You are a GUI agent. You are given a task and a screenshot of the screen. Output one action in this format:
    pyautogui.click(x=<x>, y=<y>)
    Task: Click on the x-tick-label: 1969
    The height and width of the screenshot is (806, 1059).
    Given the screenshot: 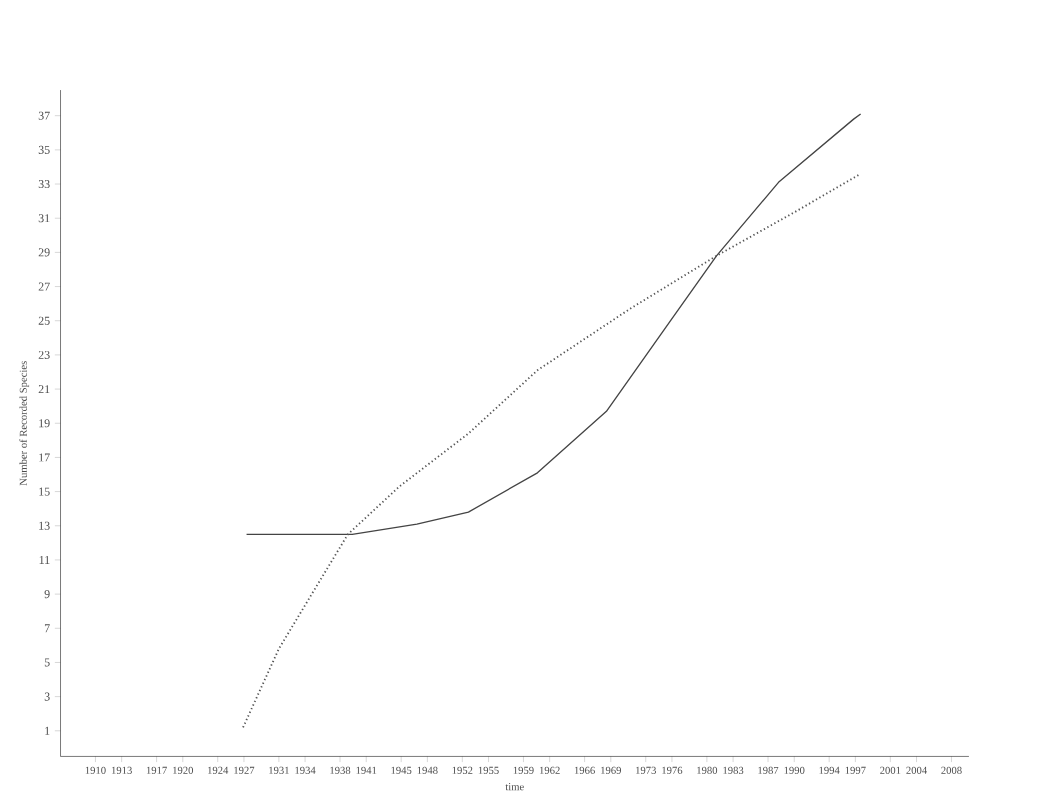 What is the action you would take?
    pyautogui.click(x=611, y=770)
    